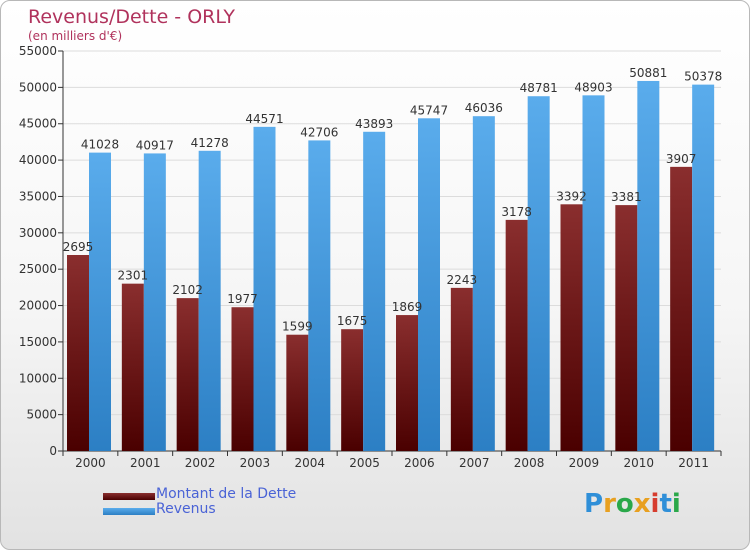 The height and width of the screenshot is (550, 750). What do you see at coordinates (226, 494) in the screenshot?
I see `legend-label-dette: Montant de la Dette` at bounding box center [226, 494].